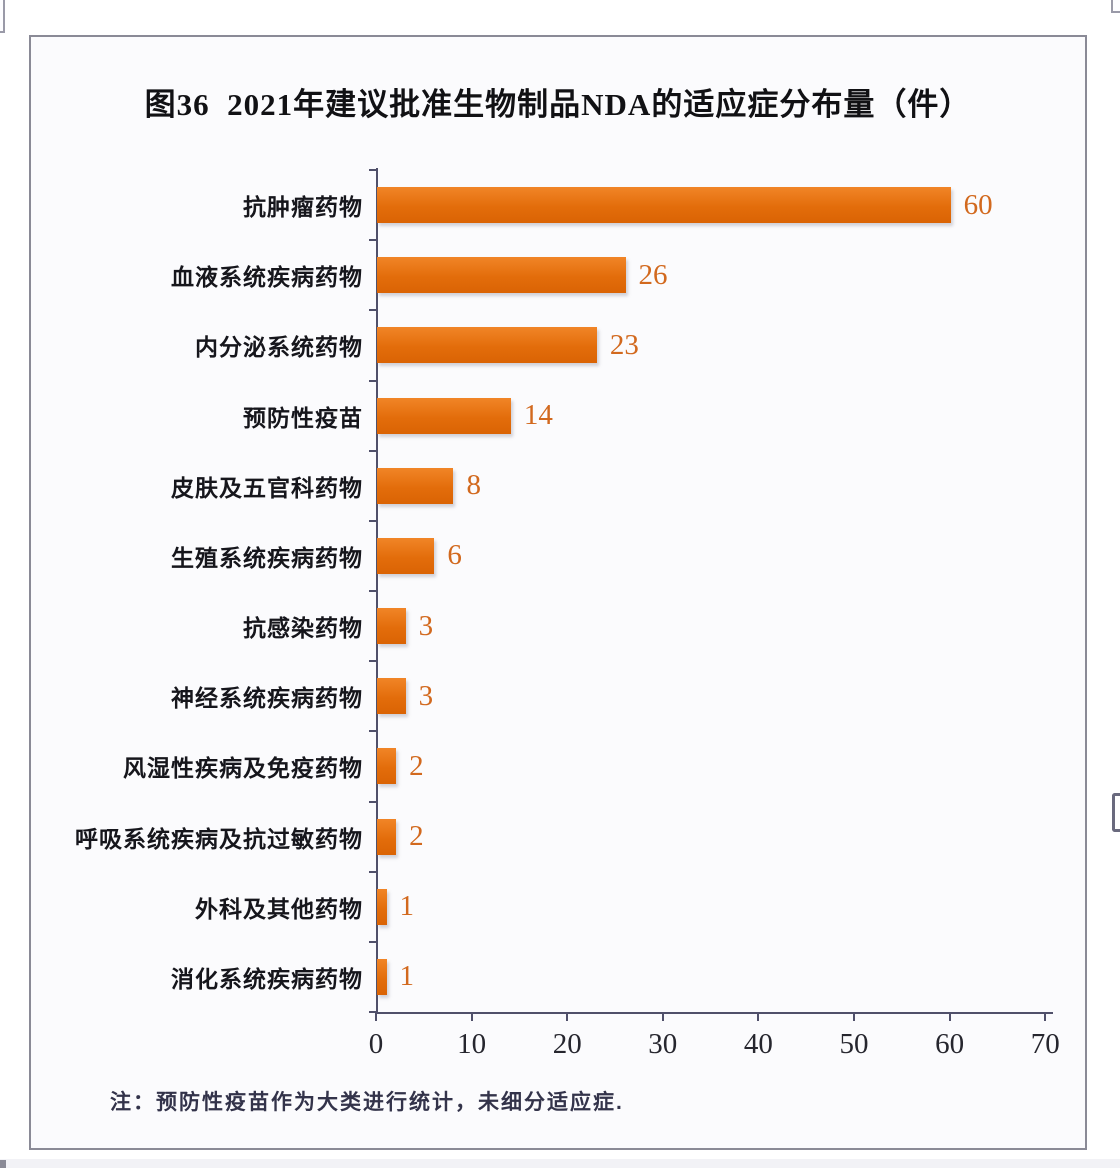 The height and width of the screenshot is (1168, 1120). What do you see at coordinates (367, 1102) in the screenshot?
I see `footnote: 注：预防性疫苗作为大类进行统计，未细分适应症.` at bounding box center [367, 1102].